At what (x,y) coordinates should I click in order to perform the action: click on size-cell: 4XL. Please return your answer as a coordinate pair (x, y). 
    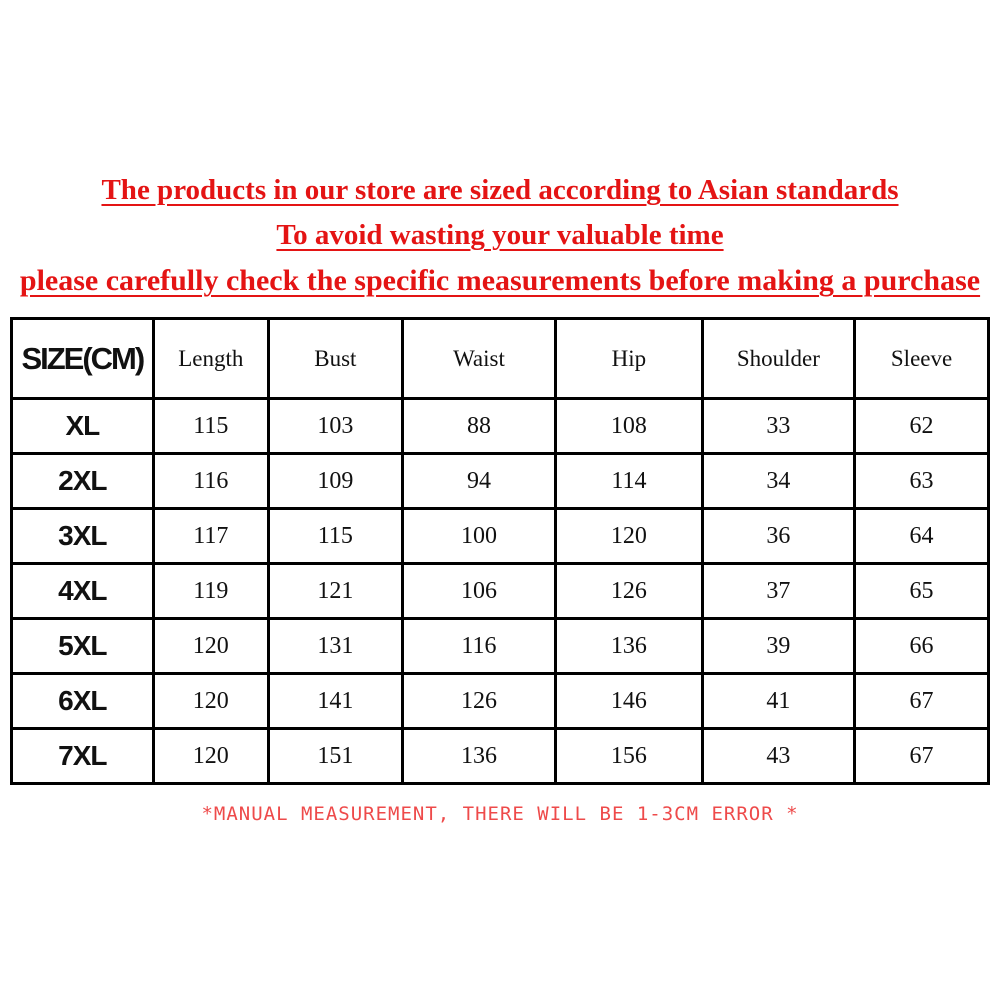
    Looking at the image, I should click on (82, 591).